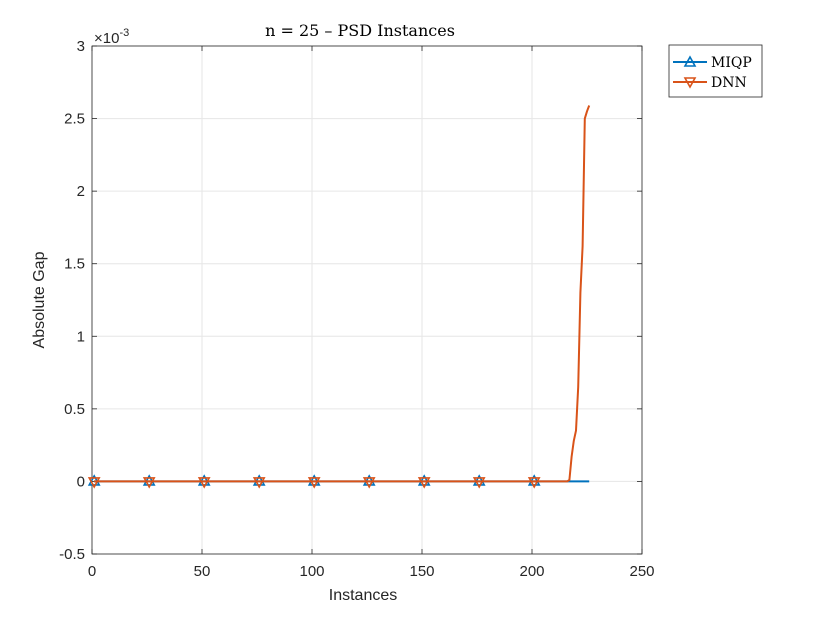 Image resolution: width=830 pixels, height=623 pixels. What do you see at coordinates (74, 264) in the screenshot?
I see `y-tick-label: 1.5` at bounding box center [74, 264].